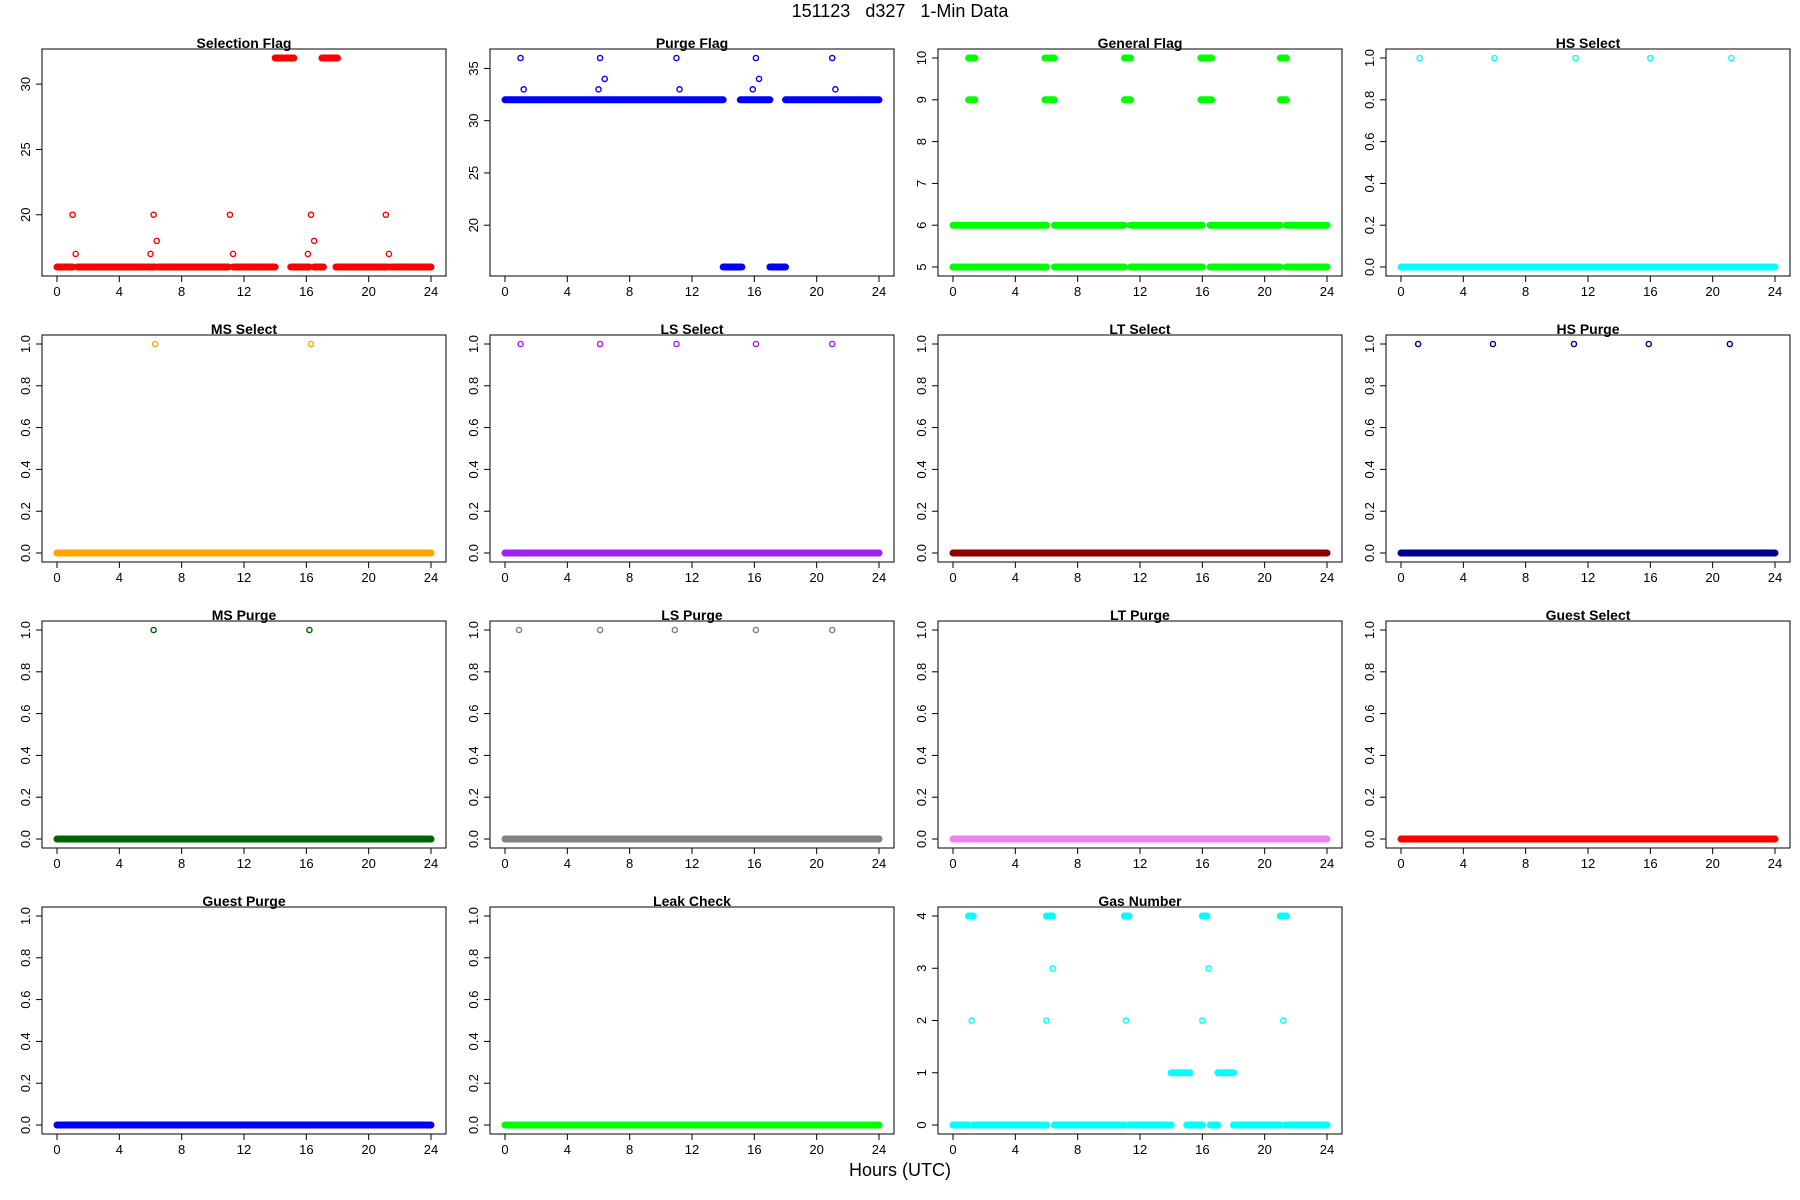 This screenshot has width=1800, height=1200. I want to click on hs-select-y-tick-label: 0.2, so click(1369, 225).